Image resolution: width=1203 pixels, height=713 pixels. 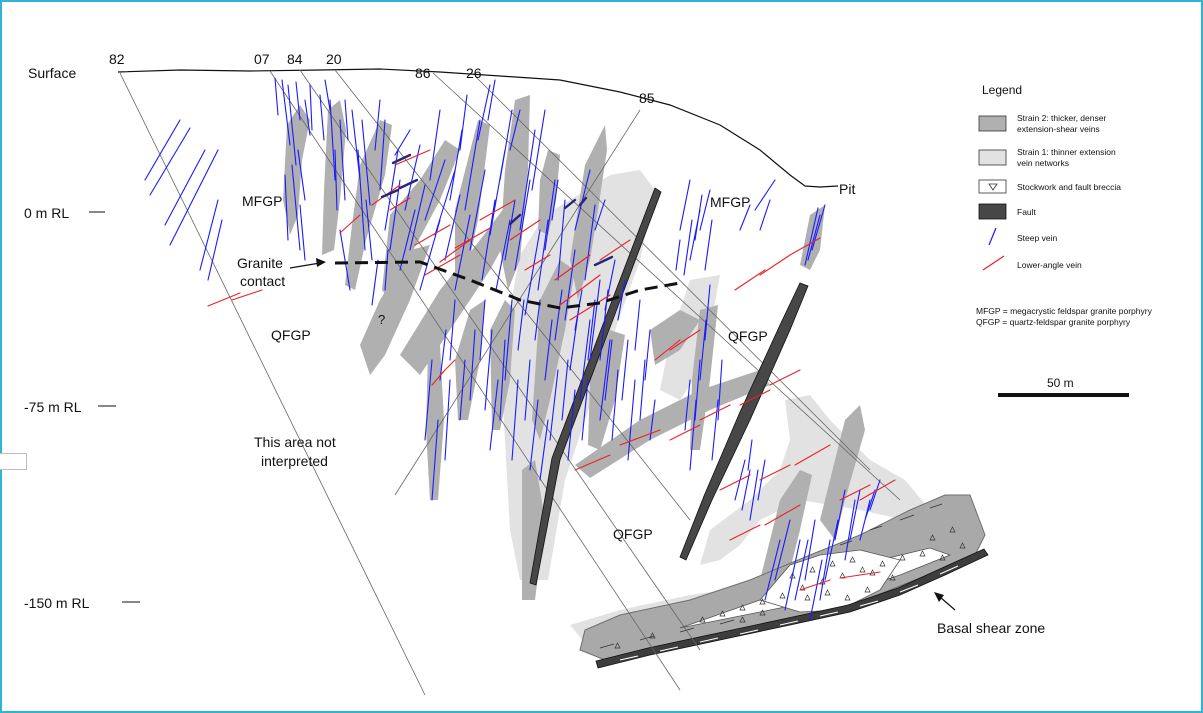 What do you see at coordinates (262, 59) in the screenshot?
I see `drill-hole-label-07: 07` at bounding box center [262, 59].